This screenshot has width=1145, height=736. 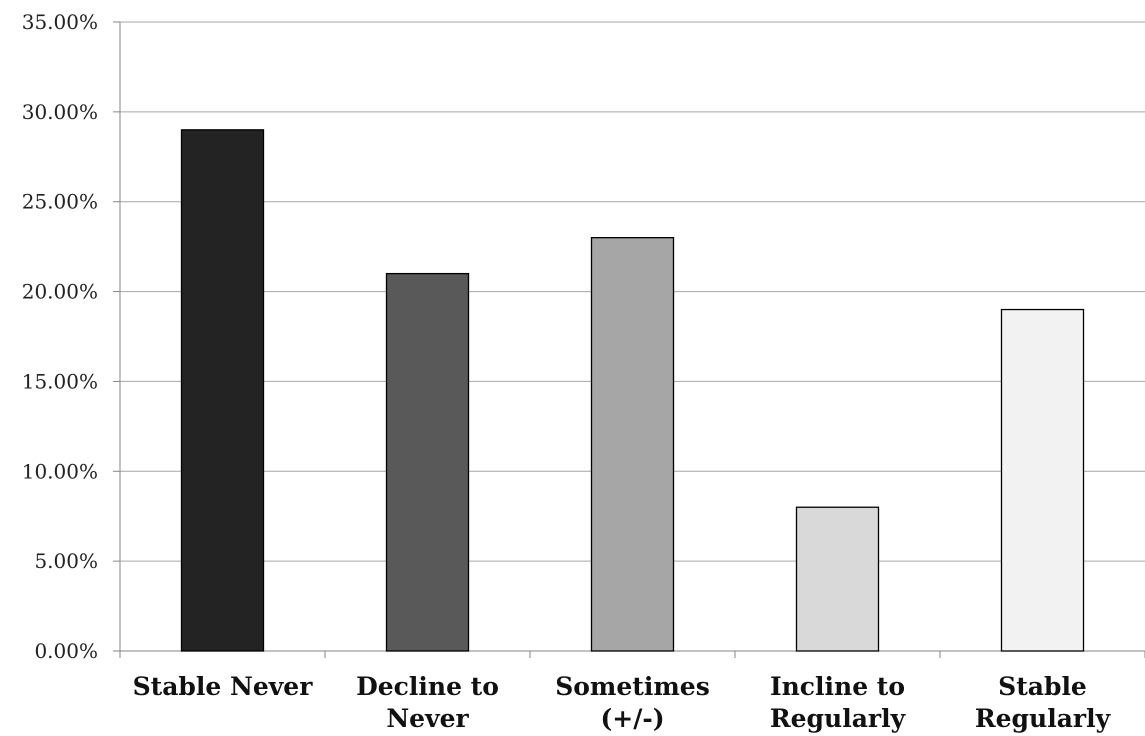 What do you see at coordinates (60, 381) in the screenshot?
I see `y-tick-label: 15.00%` at bounding box center [60, 381].